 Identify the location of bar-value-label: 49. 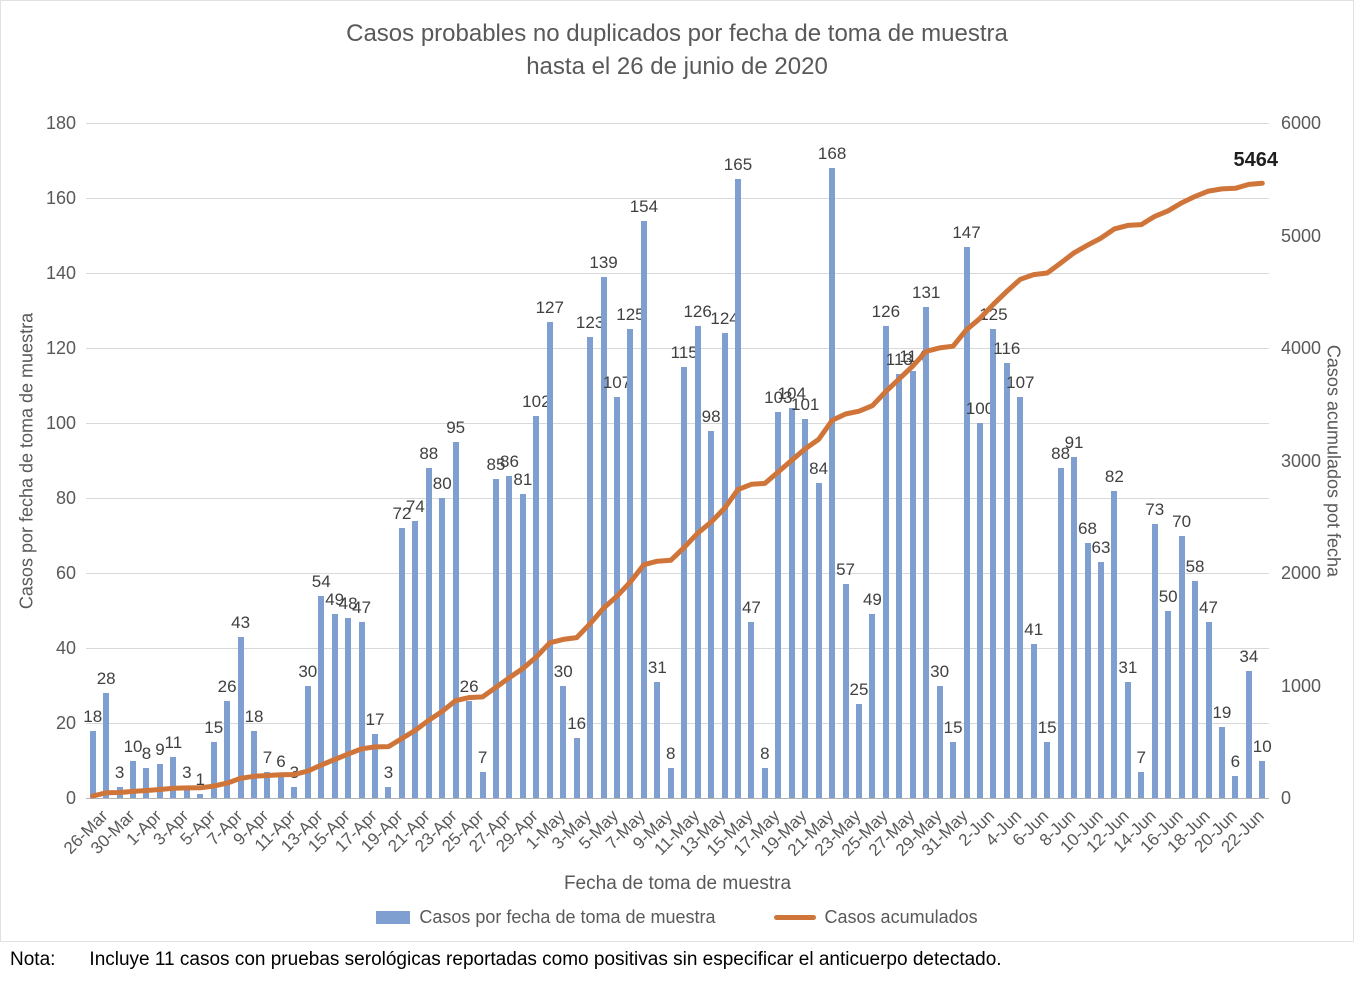
(872, 600).